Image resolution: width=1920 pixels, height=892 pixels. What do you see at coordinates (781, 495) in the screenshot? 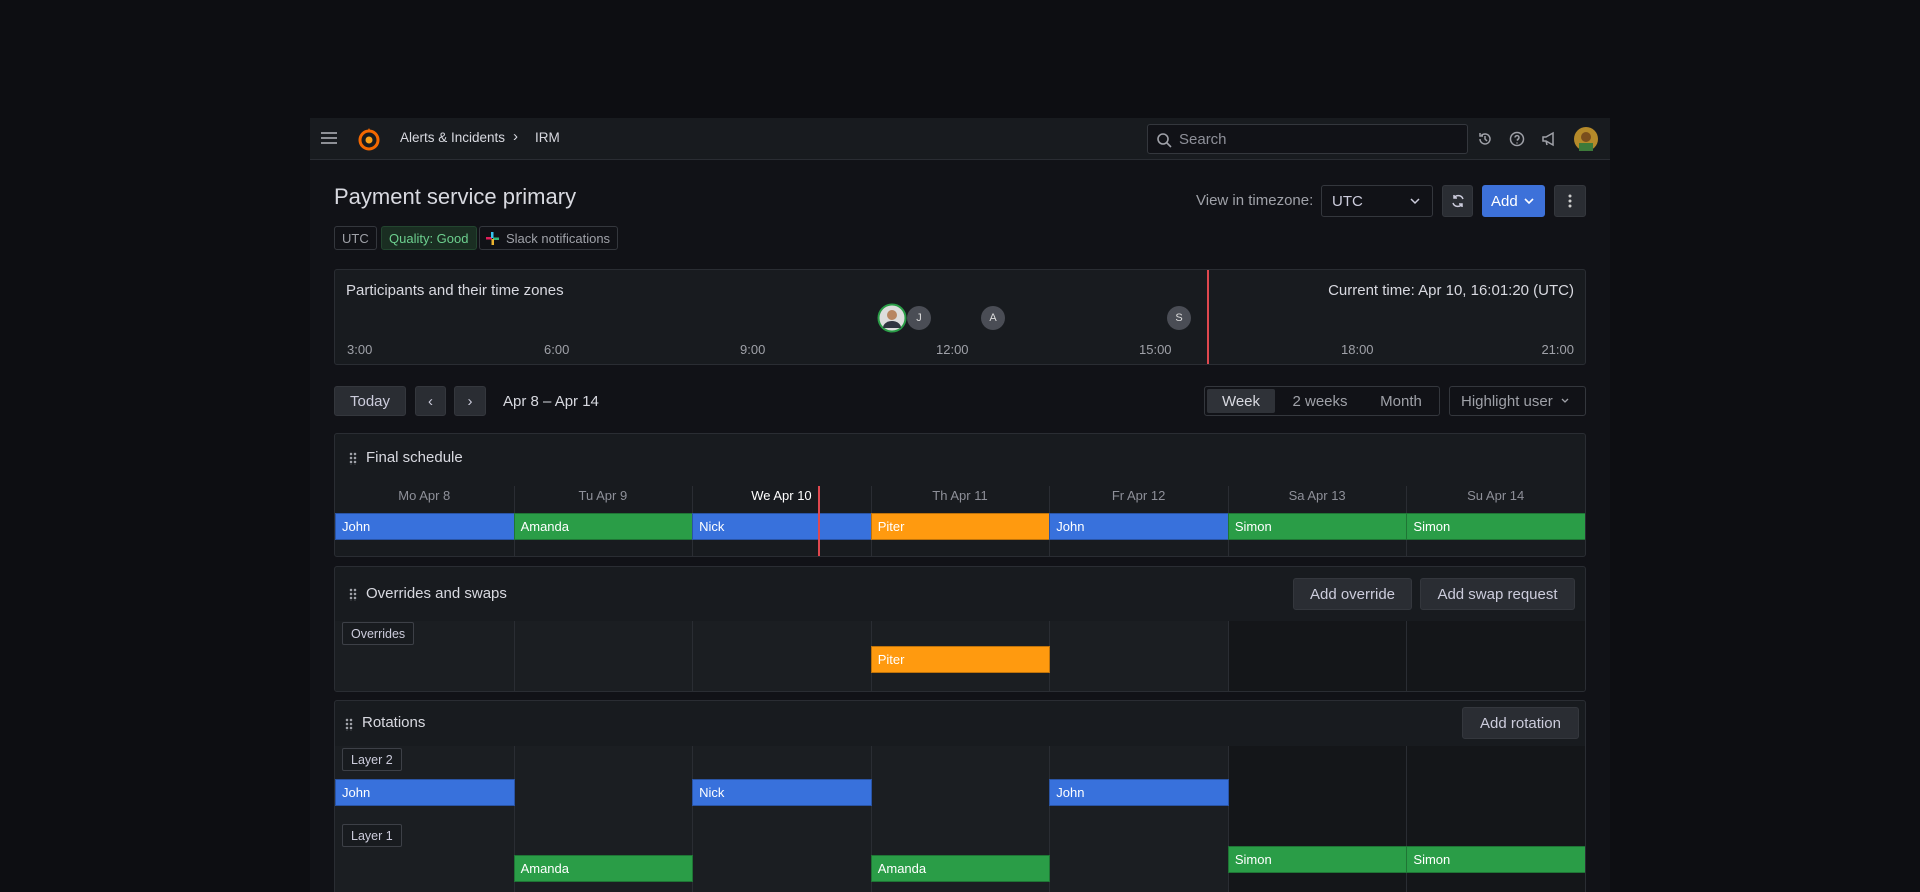
I see `day-header: We Apr 10` at bounding box center [781, 495].